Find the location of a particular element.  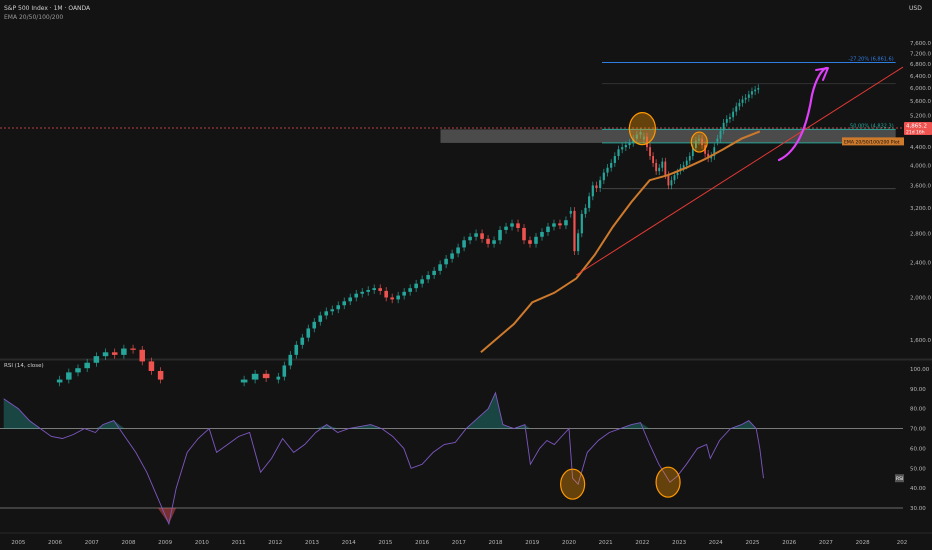

x-tick-label-7: 2012 is located at coordinates (275, 543).